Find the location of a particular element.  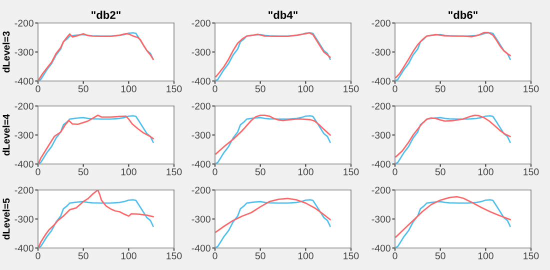

y-axis-title: dLevel=3 is located at coordinates (6, 52).